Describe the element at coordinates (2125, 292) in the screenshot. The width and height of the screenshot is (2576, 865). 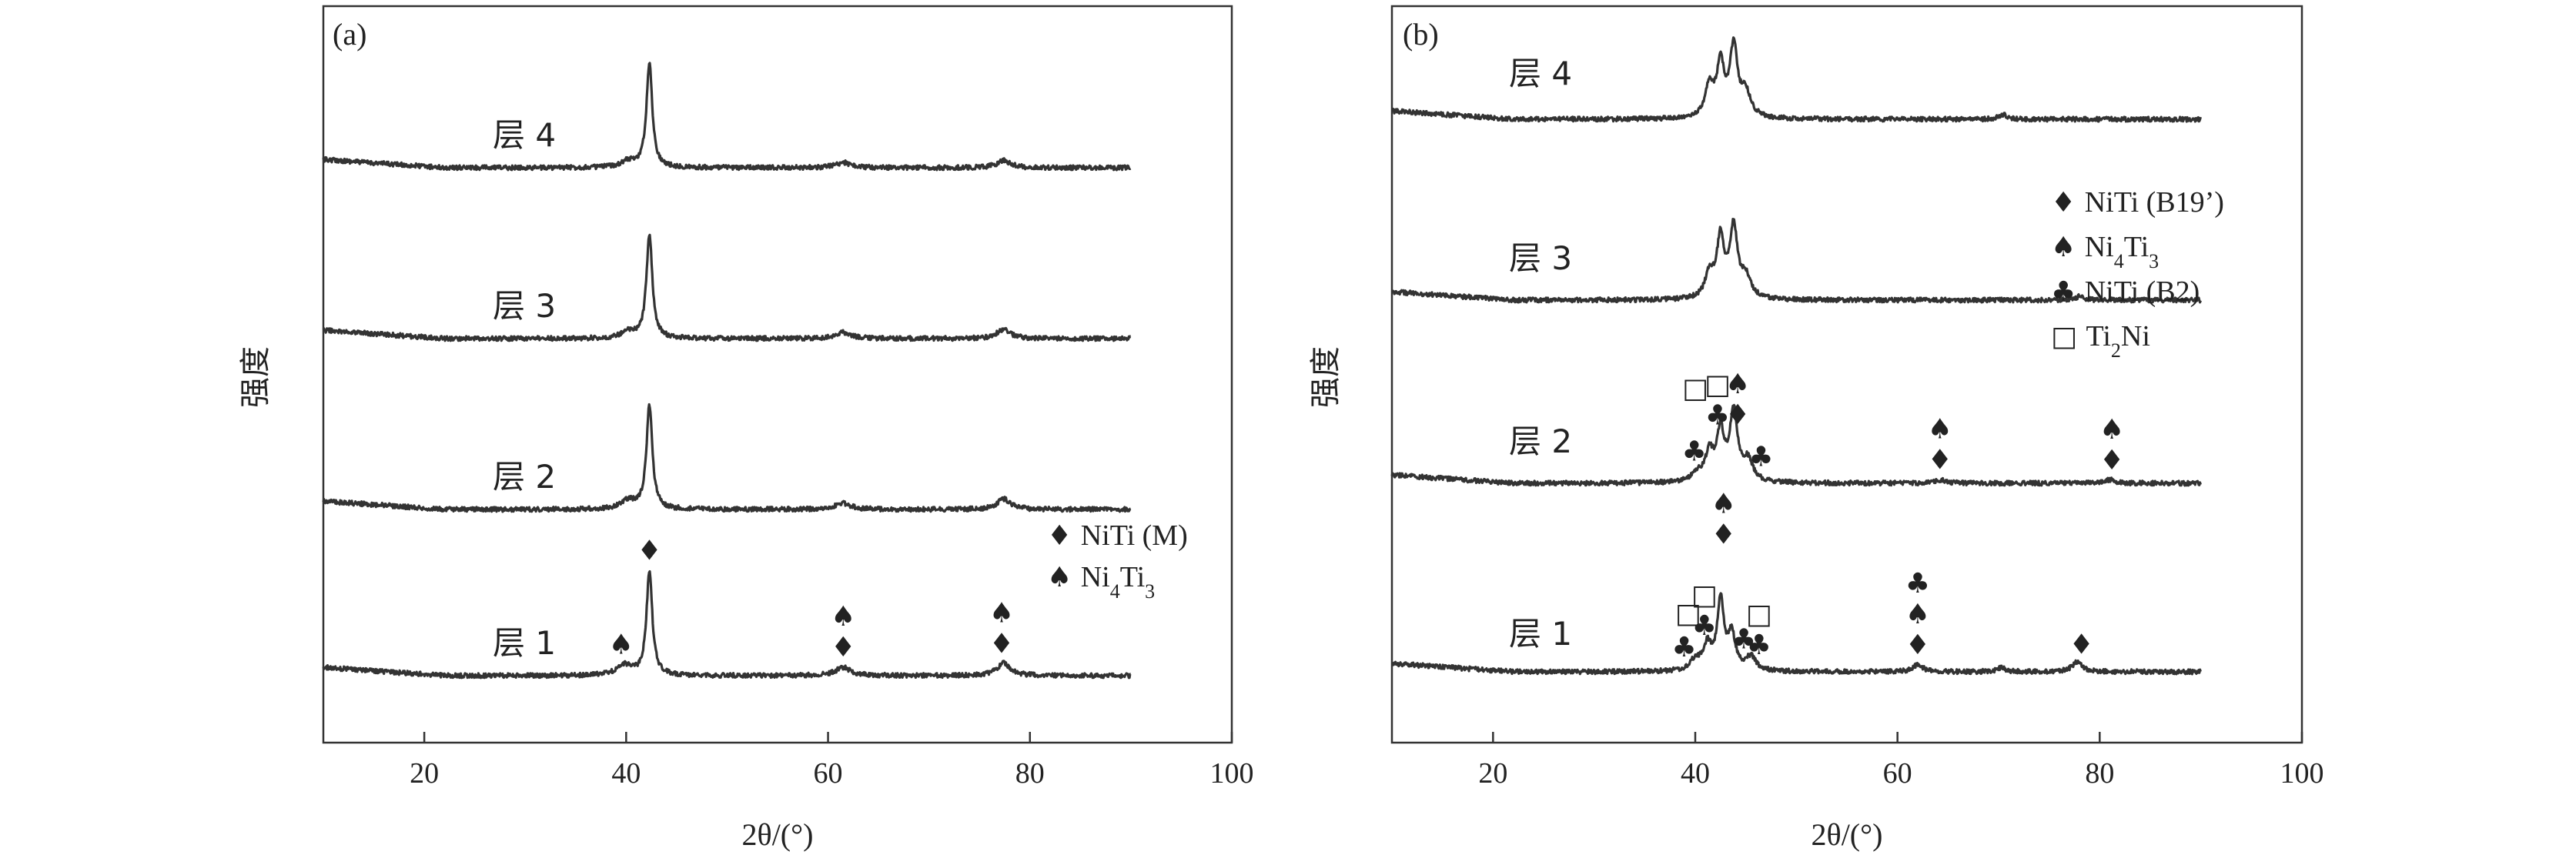
I see `legend-entry: ♣ NiTi (B2)` at that location.